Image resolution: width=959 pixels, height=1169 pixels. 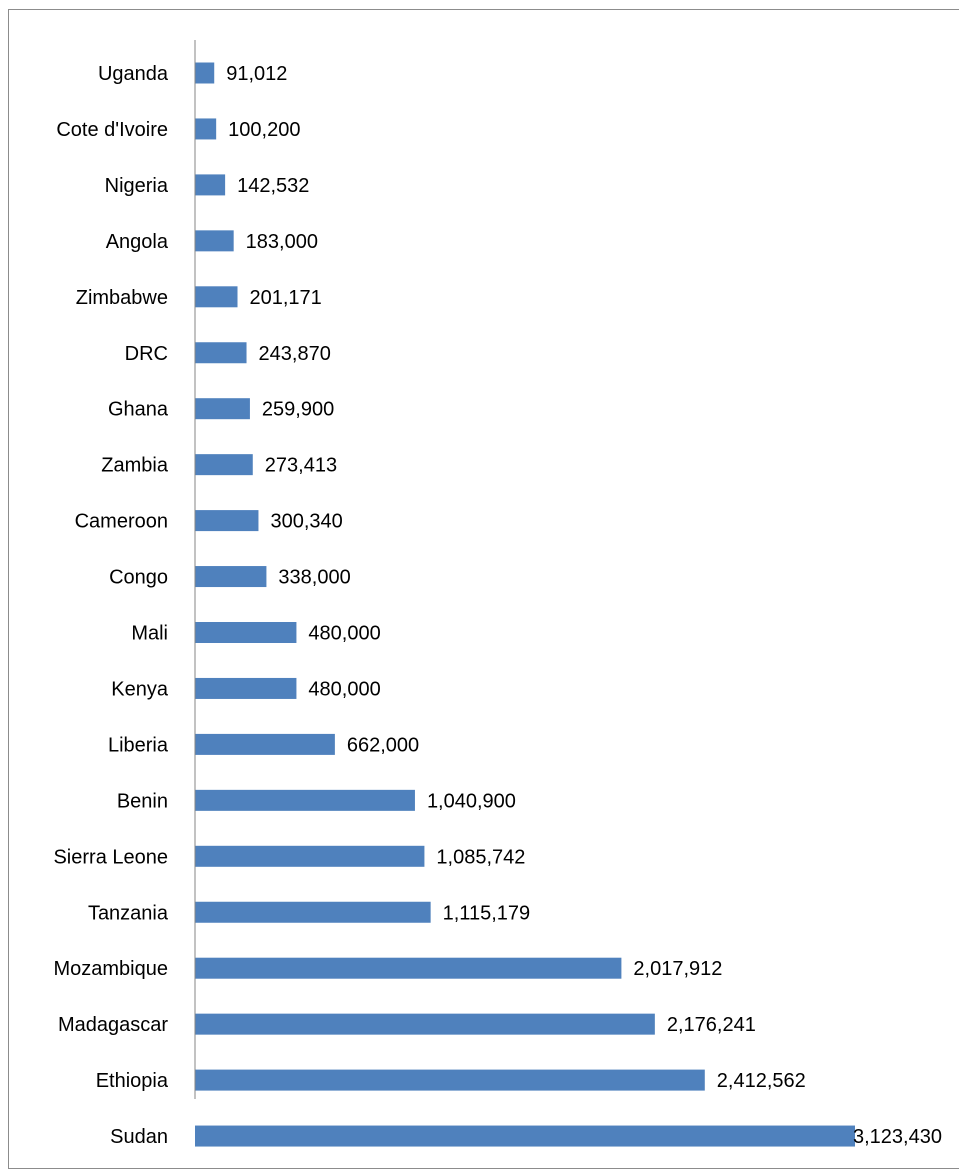 What do you see at coordinates (246, 632) in the screenshot?
I see `bar-mali` at bounding box center [246, 632].